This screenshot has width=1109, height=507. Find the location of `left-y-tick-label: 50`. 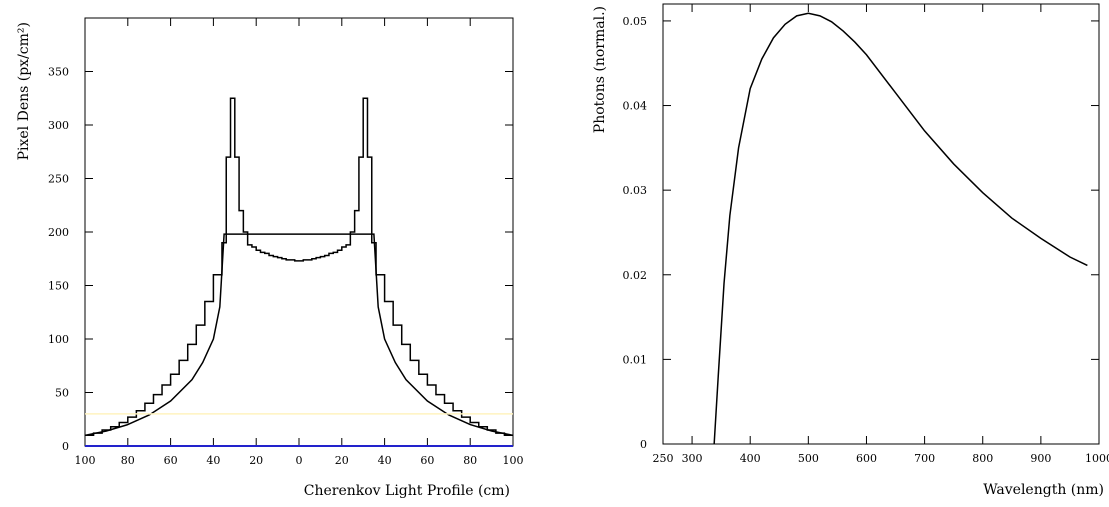

left-y-tick-label: 50 is located at coordinates (62, 393).